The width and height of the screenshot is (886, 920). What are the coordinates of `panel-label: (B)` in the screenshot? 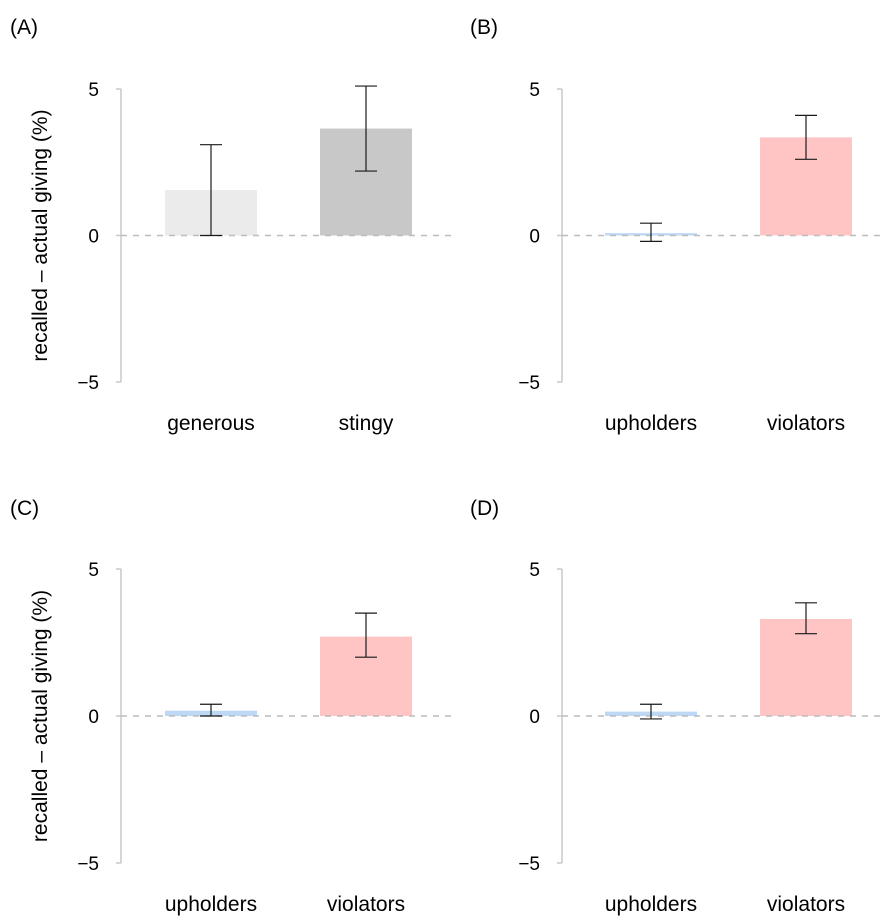 It's located at (484, 27).